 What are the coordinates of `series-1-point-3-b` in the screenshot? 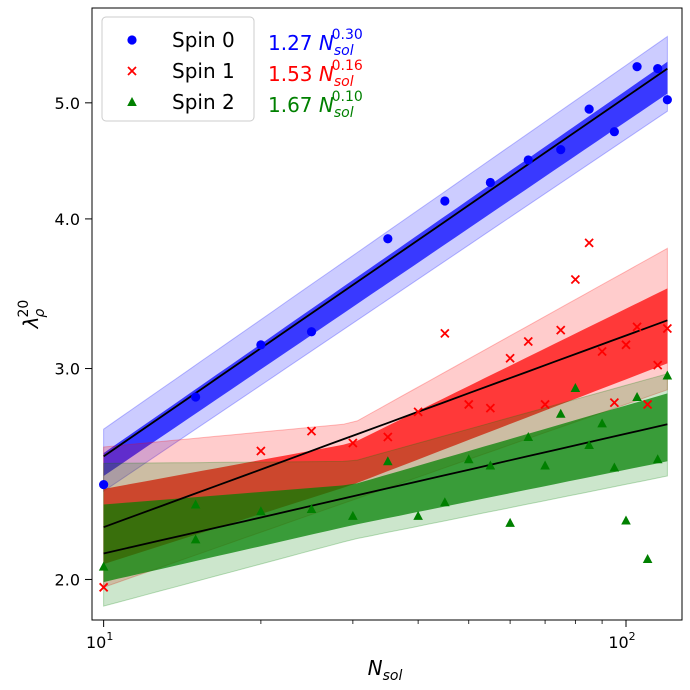 It's located at (353, 443).